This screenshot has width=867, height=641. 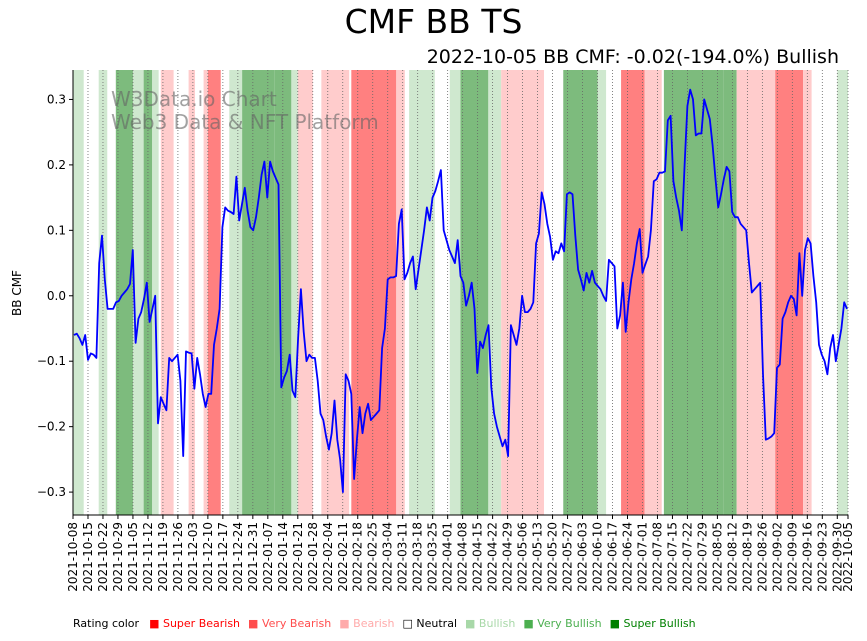 What do you see at coordinates (508, 557) in the screenshot?
I see `x-tick-label: 2022-04-29` at bounding box center [508, 557].